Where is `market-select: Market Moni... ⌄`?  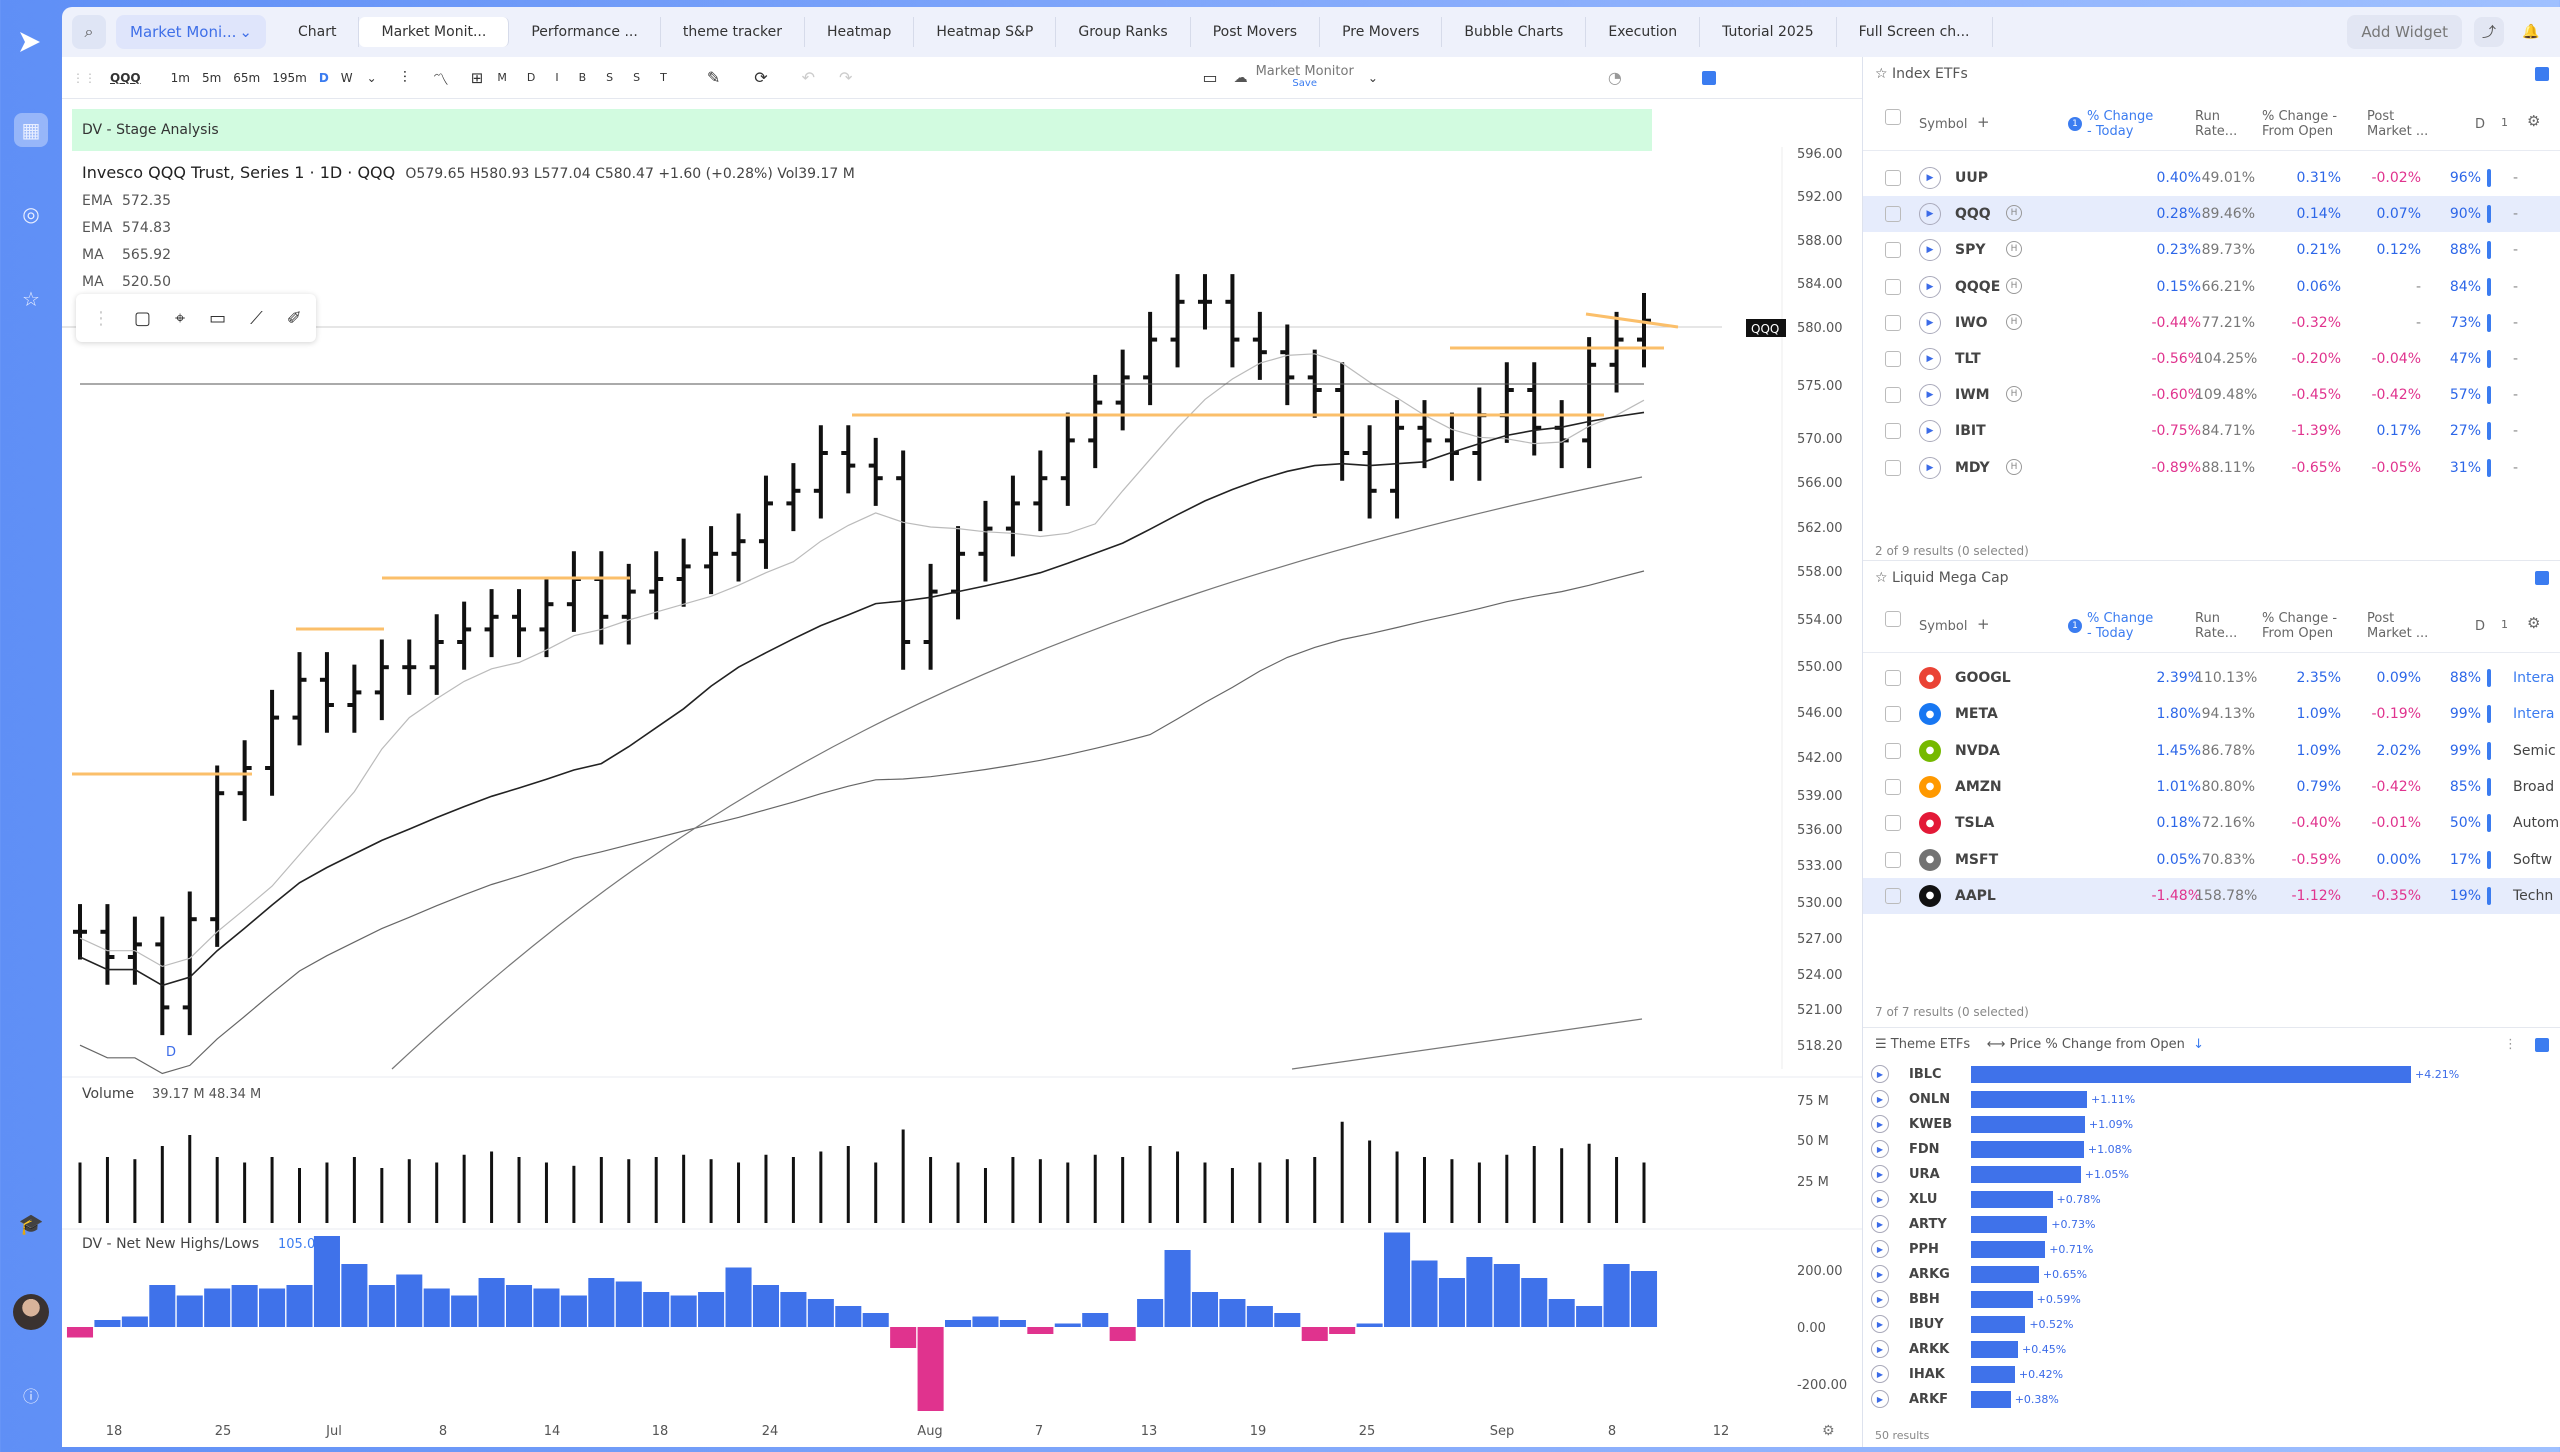 market-select: Market Moni... ⌄ is located at coordinates (191, 32).